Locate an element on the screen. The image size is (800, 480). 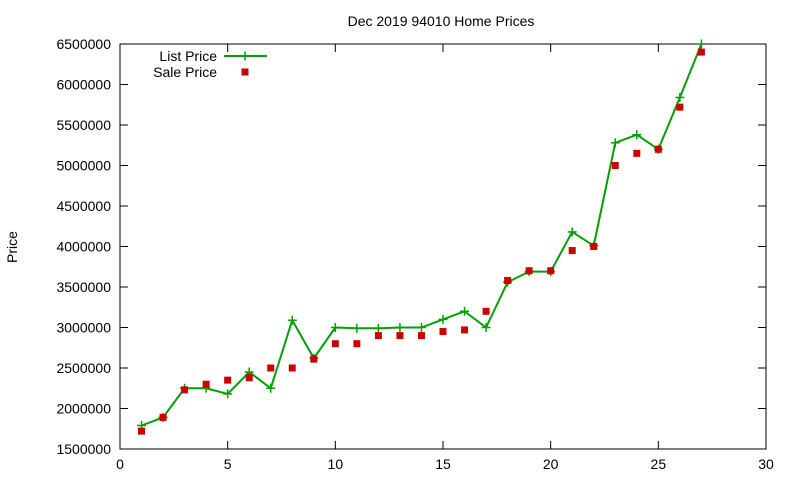
y-tick-label: 2000000 is located at coordinates (83, 409).